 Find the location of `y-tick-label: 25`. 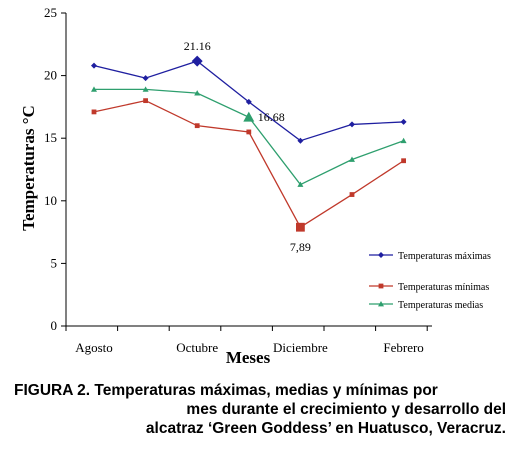

y-tick-label: 25 is located at coordinates (50, 12).